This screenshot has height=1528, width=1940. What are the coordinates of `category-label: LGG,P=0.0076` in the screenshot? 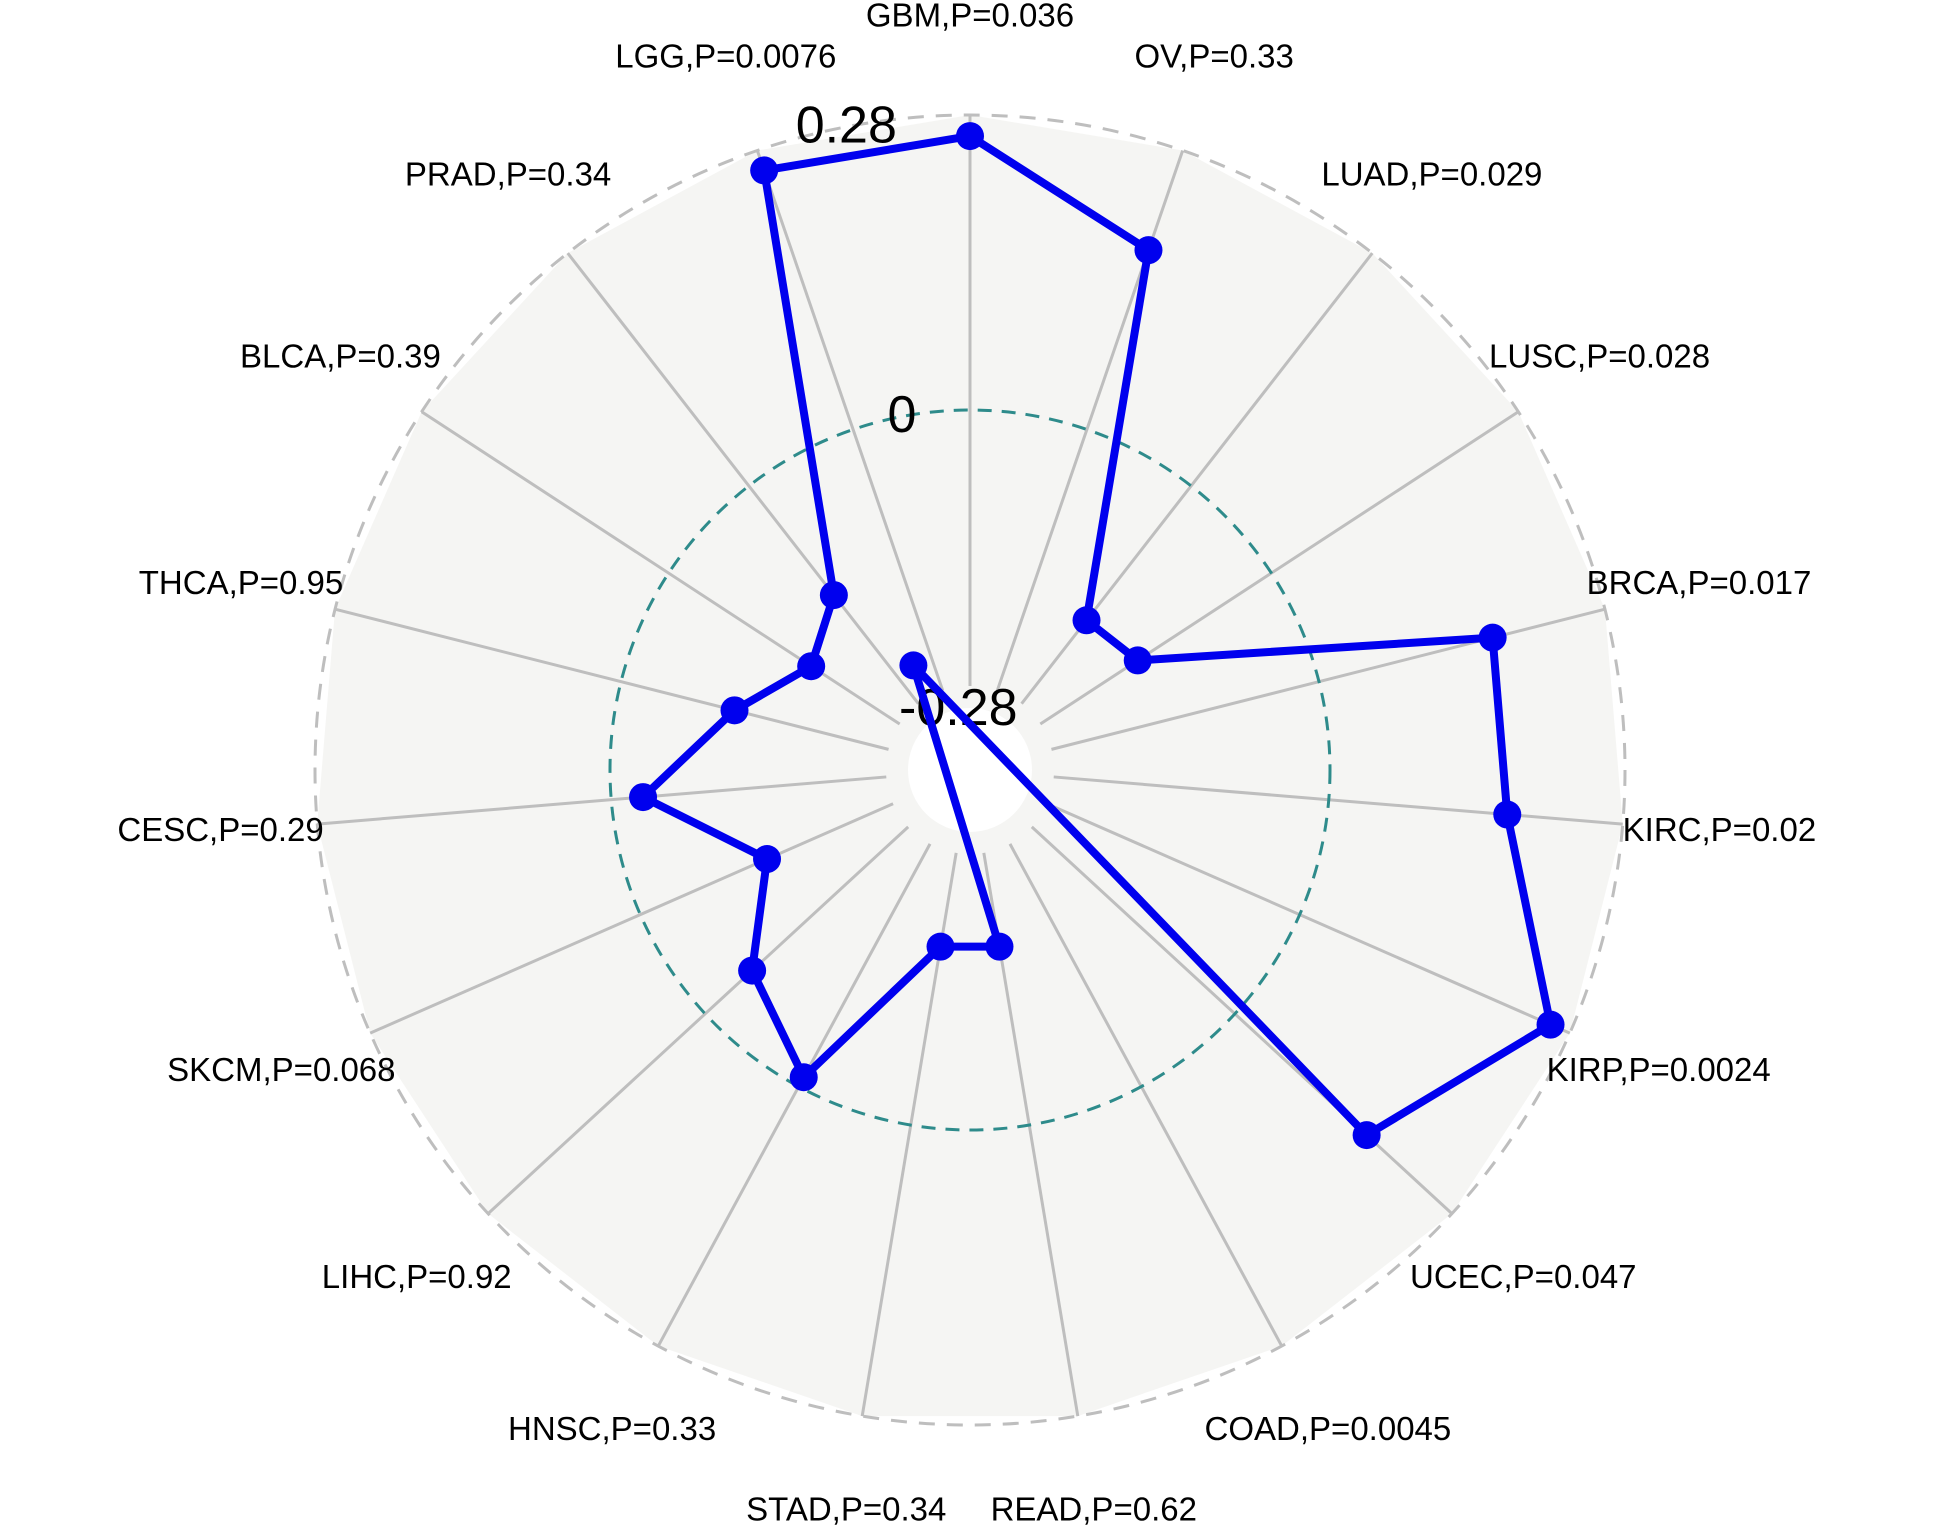 It's located at (725, 55).